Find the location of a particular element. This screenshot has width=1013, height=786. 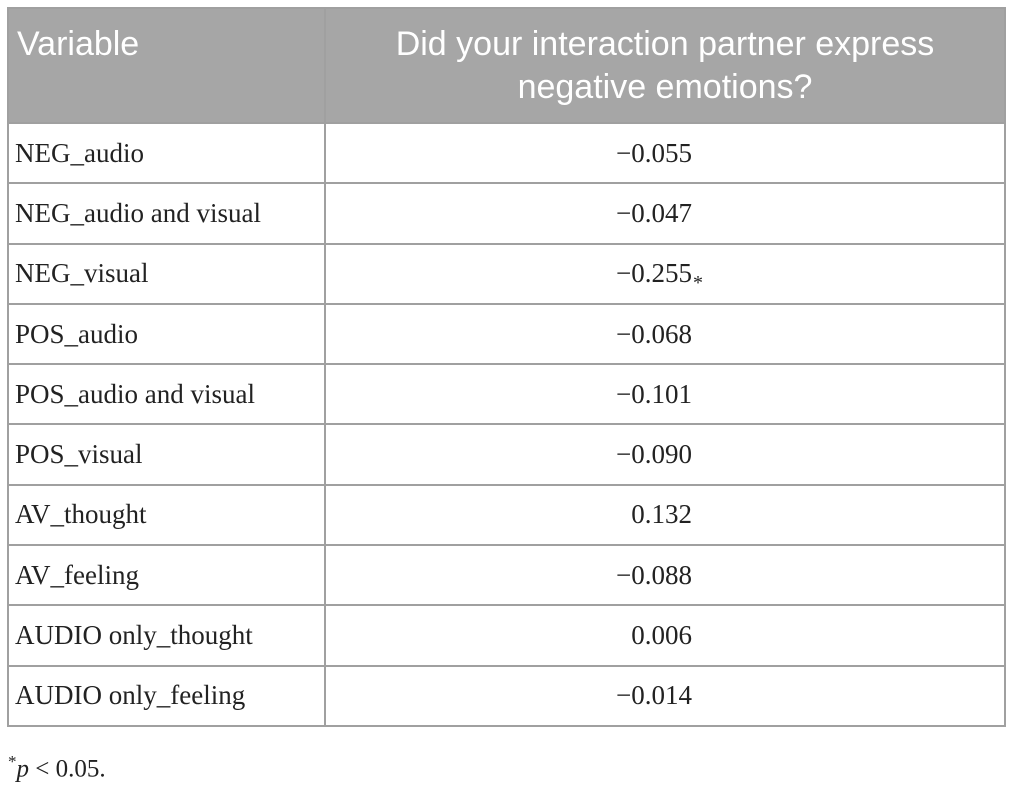

value-text: −0.055 is located at coordinates (654, 152).